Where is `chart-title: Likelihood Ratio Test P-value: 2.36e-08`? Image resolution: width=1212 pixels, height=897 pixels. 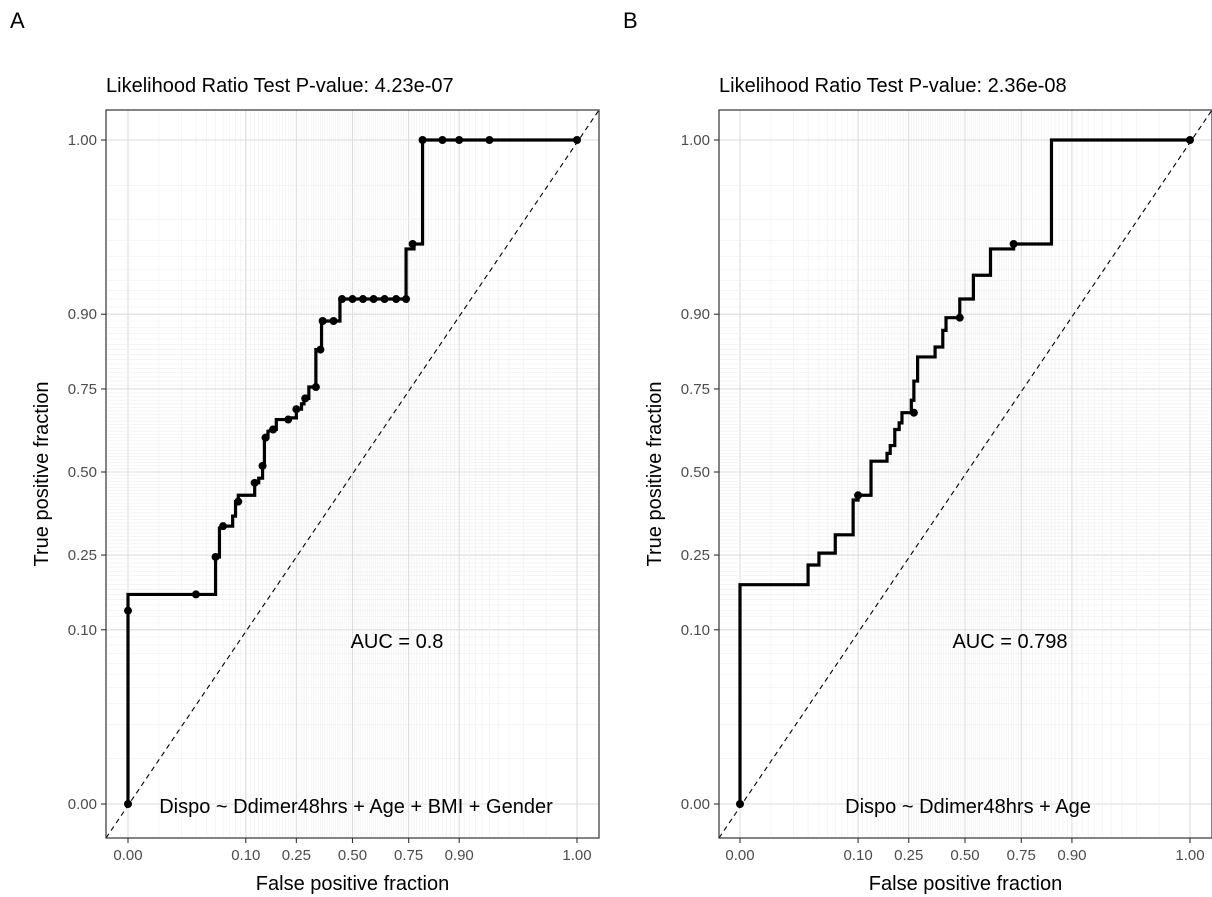
chart-title: Likelihood Ratio Test P-value: 2.36e-08 is located at coordinates (893, 86).